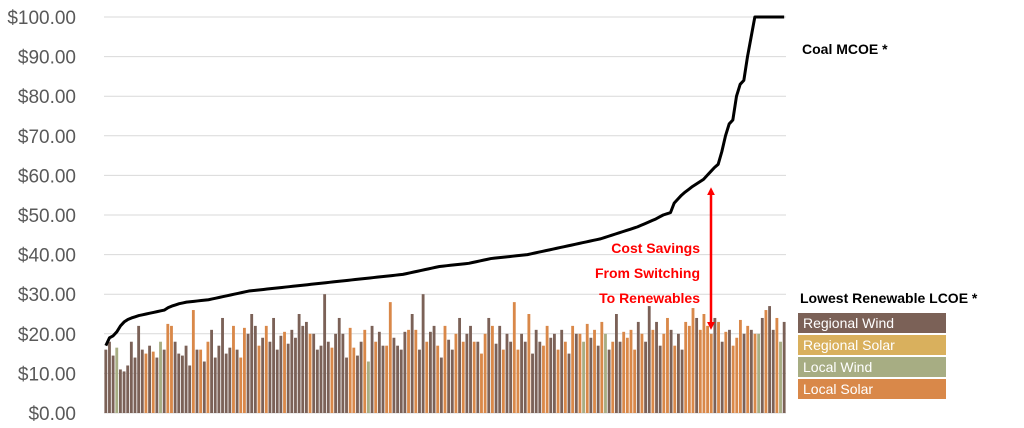 Image resolution: width=1024 pixels, height=428 pixels. What do you see at coordinates (649, 298) in the screenshot?
I see `annotation-text-line: To Renewables` at bounding box center [649, 298].